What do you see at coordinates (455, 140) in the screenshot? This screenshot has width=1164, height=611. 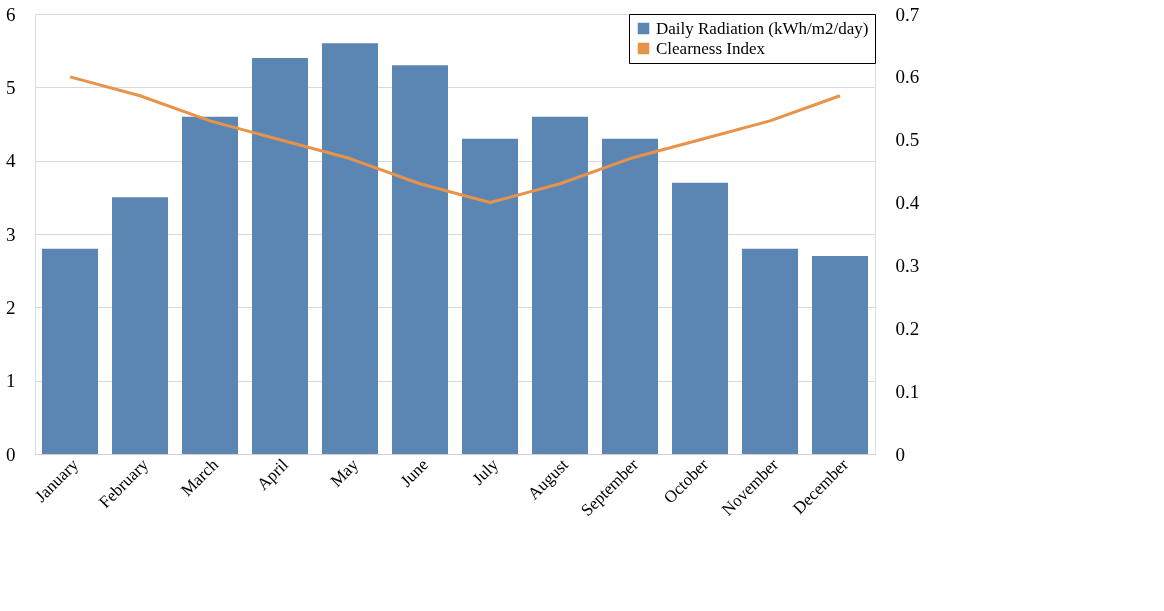 I see `line-series` at bounding box center [455, 140].